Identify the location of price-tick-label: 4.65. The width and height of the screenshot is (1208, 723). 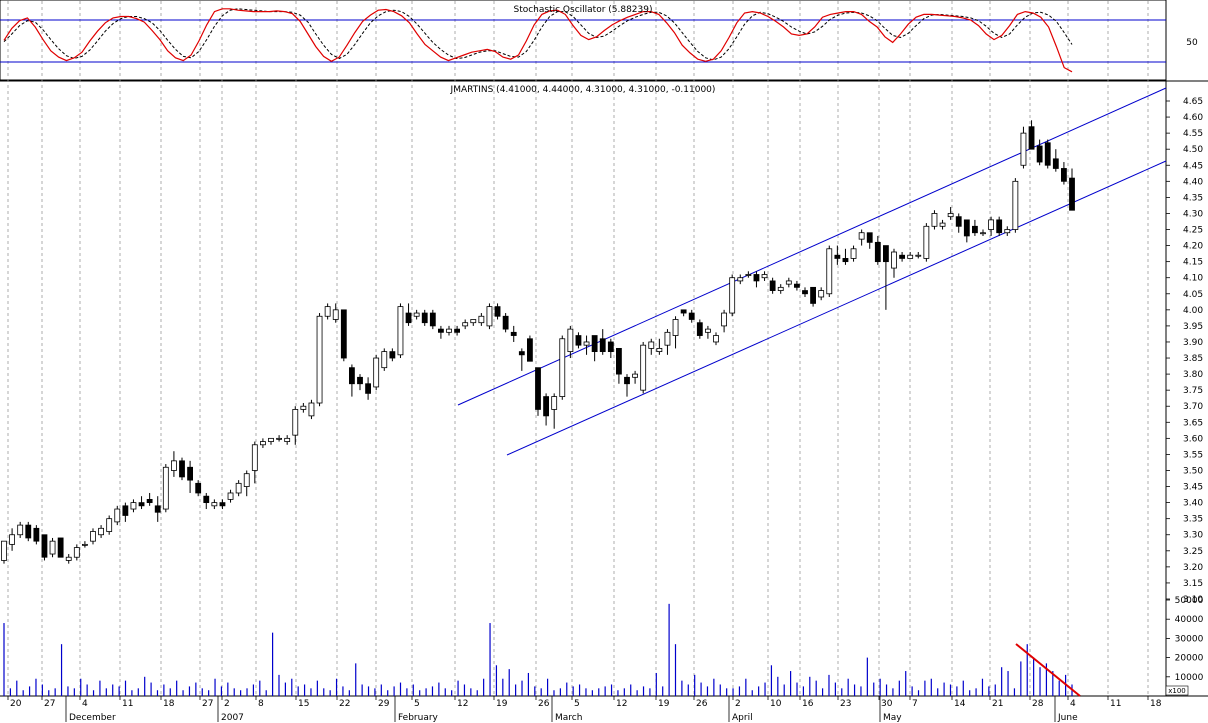
(1193, 102).